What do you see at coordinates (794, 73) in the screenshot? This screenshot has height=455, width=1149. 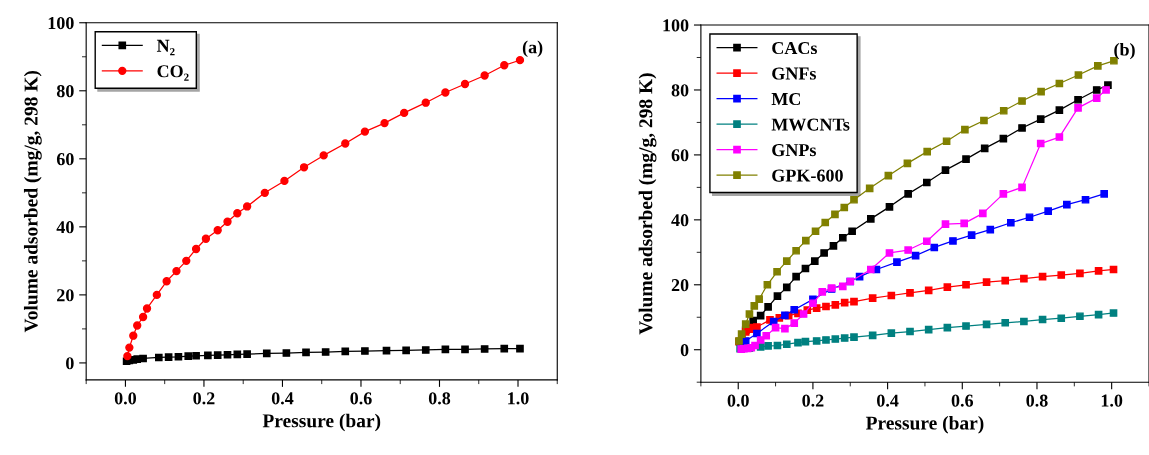 I see `legend-label: GNFs` at bounding box center [794, 73].